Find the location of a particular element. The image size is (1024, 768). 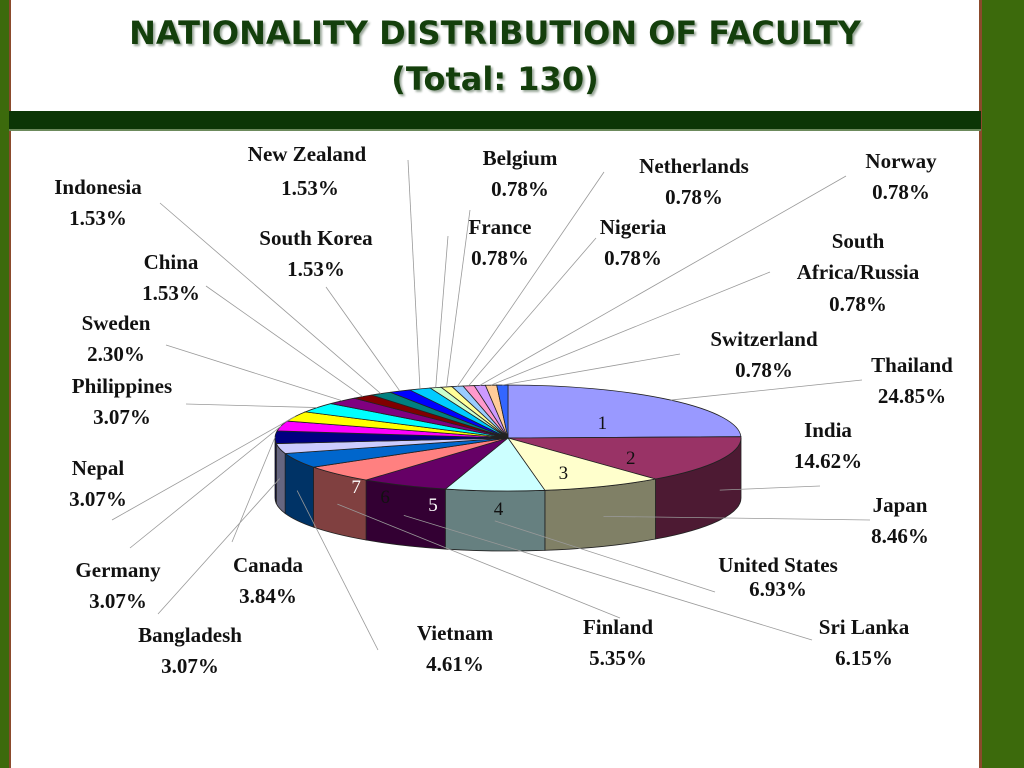

page-title: NATIONALITY DISTRIBUTION OF FACULTY is located at coordinates (495, 33).